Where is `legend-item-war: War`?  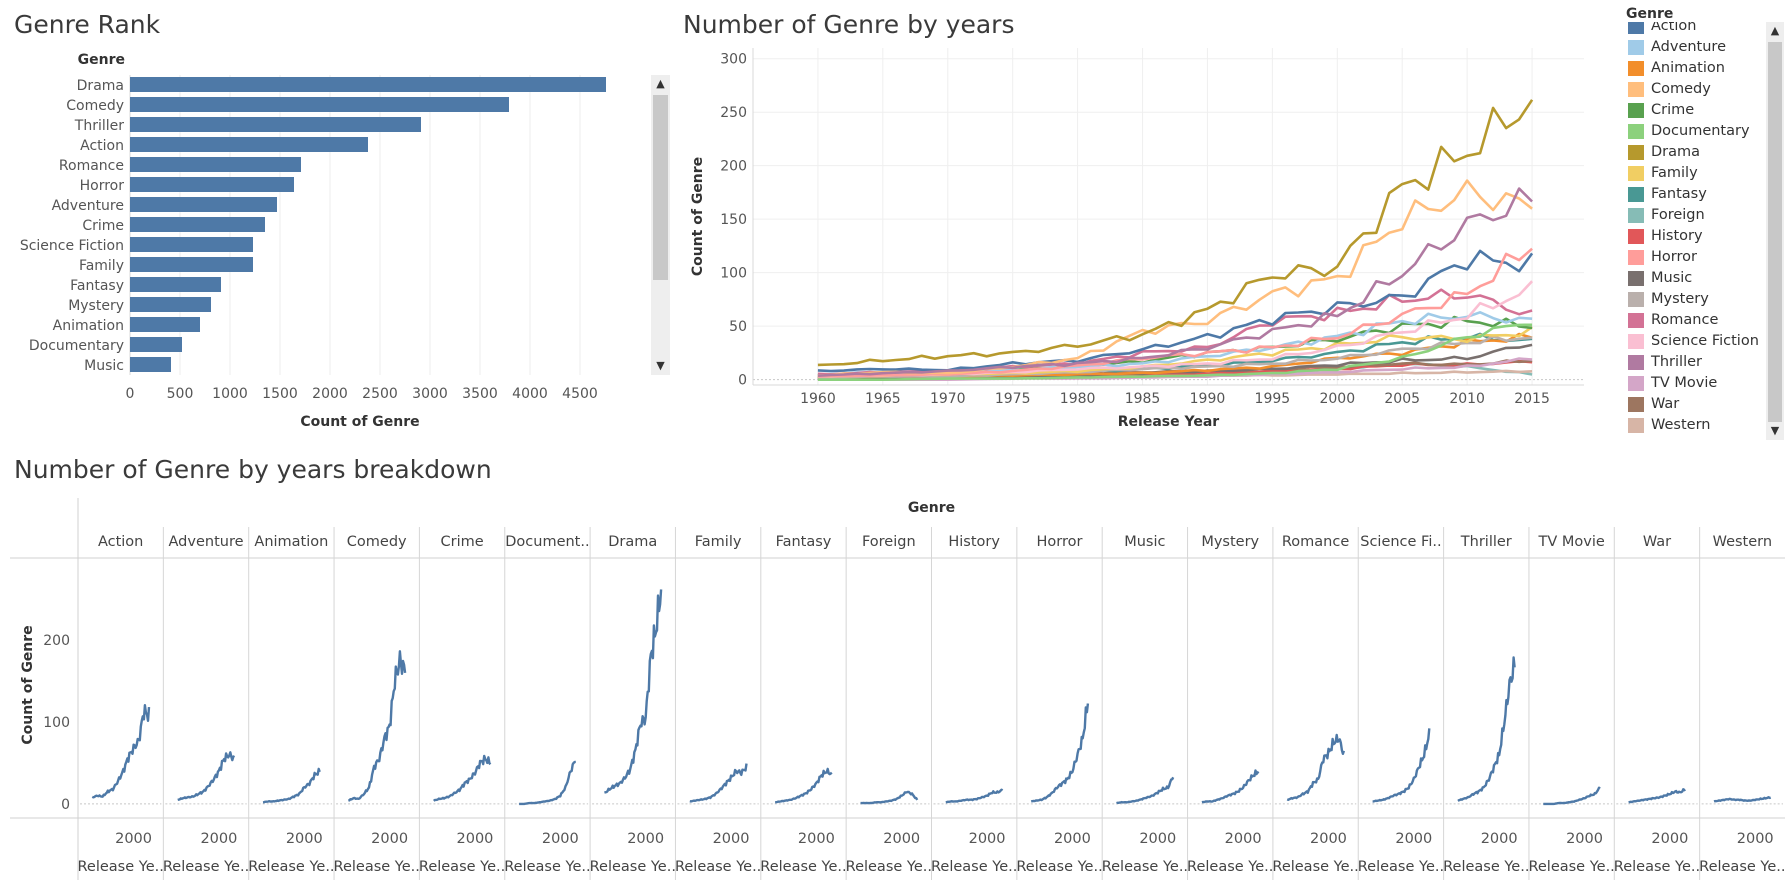 legend-item-war: War is located at coordinates (1653, 404).